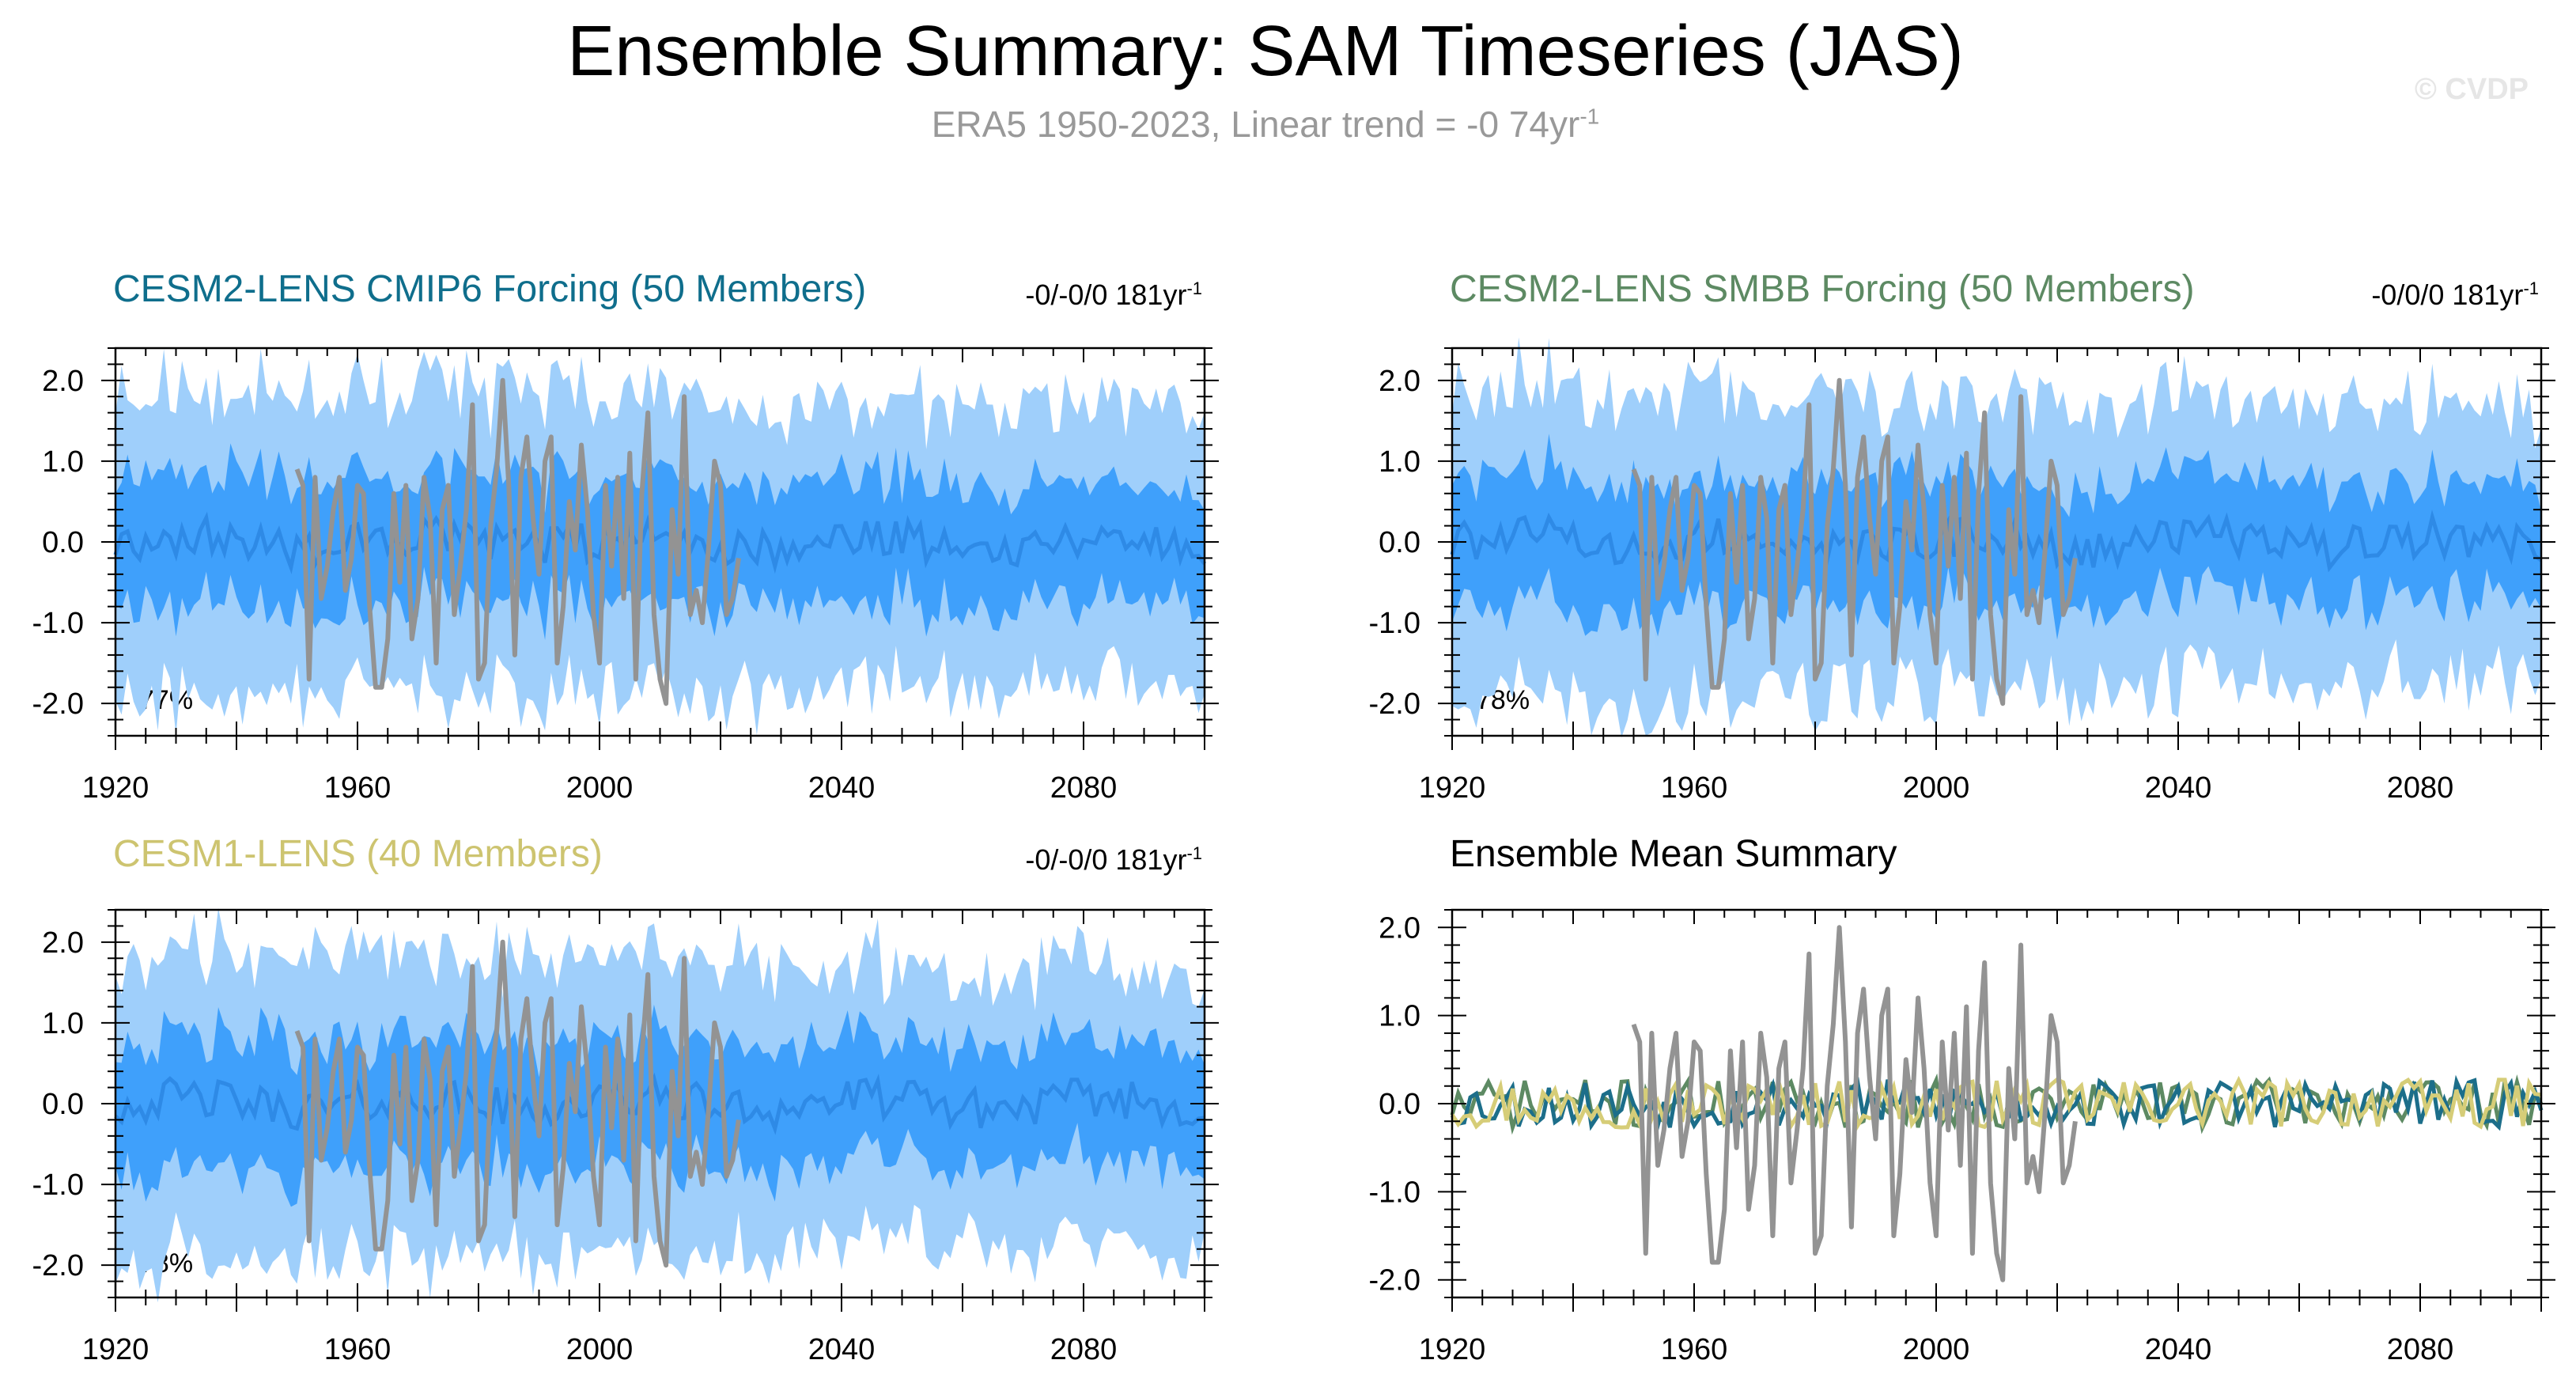 This screenshot has height=1394, width=2576. I want to click on panel-trend-cesm1: -0/-0/0 181yr-1, so click(1067, 860).